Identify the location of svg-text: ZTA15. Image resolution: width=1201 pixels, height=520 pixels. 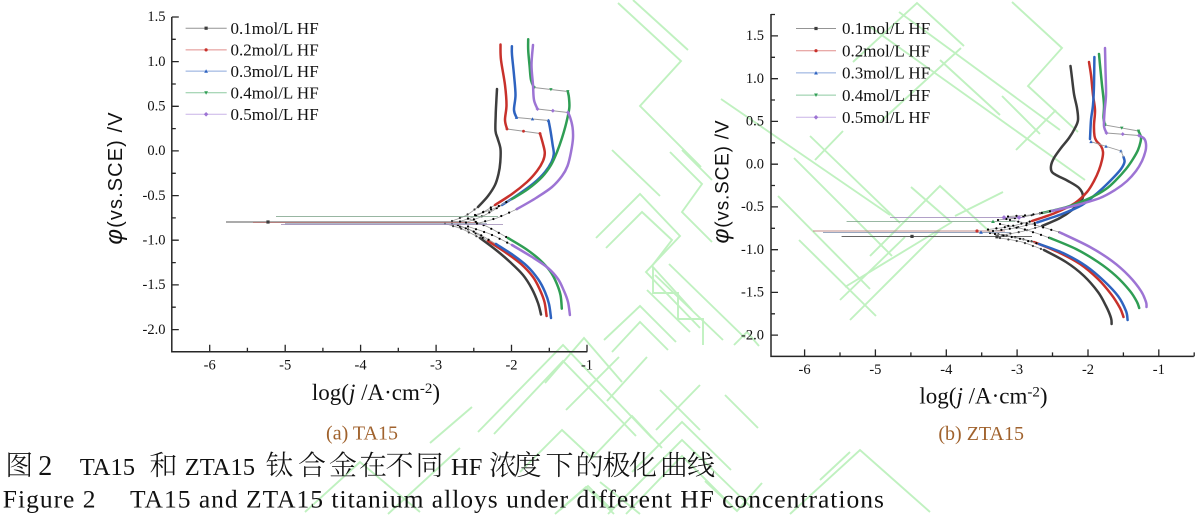
(220, 467).